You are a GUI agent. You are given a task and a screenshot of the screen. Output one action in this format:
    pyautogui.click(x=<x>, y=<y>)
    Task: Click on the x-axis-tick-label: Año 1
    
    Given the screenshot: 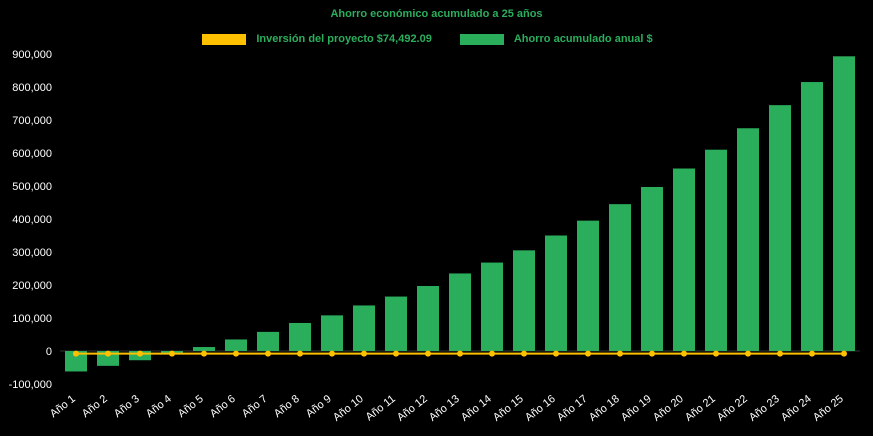 What is the action you would take?
    pyautogui.click(x=63, y=406)
    